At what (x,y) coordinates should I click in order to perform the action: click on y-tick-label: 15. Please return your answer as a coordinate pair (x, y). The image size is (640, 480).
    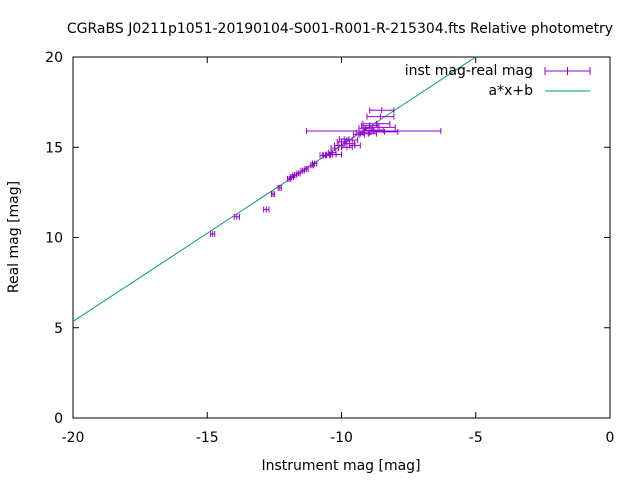
    Looking at the image, I should click on (54, 148).